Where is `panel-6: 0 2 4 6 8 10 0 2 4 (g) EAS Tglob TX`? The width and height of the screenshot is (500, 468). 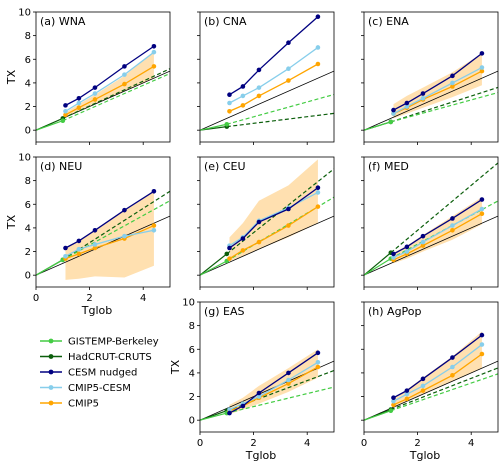 panel-6: 0 2 4 6 8 10 0 2 4 (g) EAS Tglob TX is located at coordinates (252, 380).